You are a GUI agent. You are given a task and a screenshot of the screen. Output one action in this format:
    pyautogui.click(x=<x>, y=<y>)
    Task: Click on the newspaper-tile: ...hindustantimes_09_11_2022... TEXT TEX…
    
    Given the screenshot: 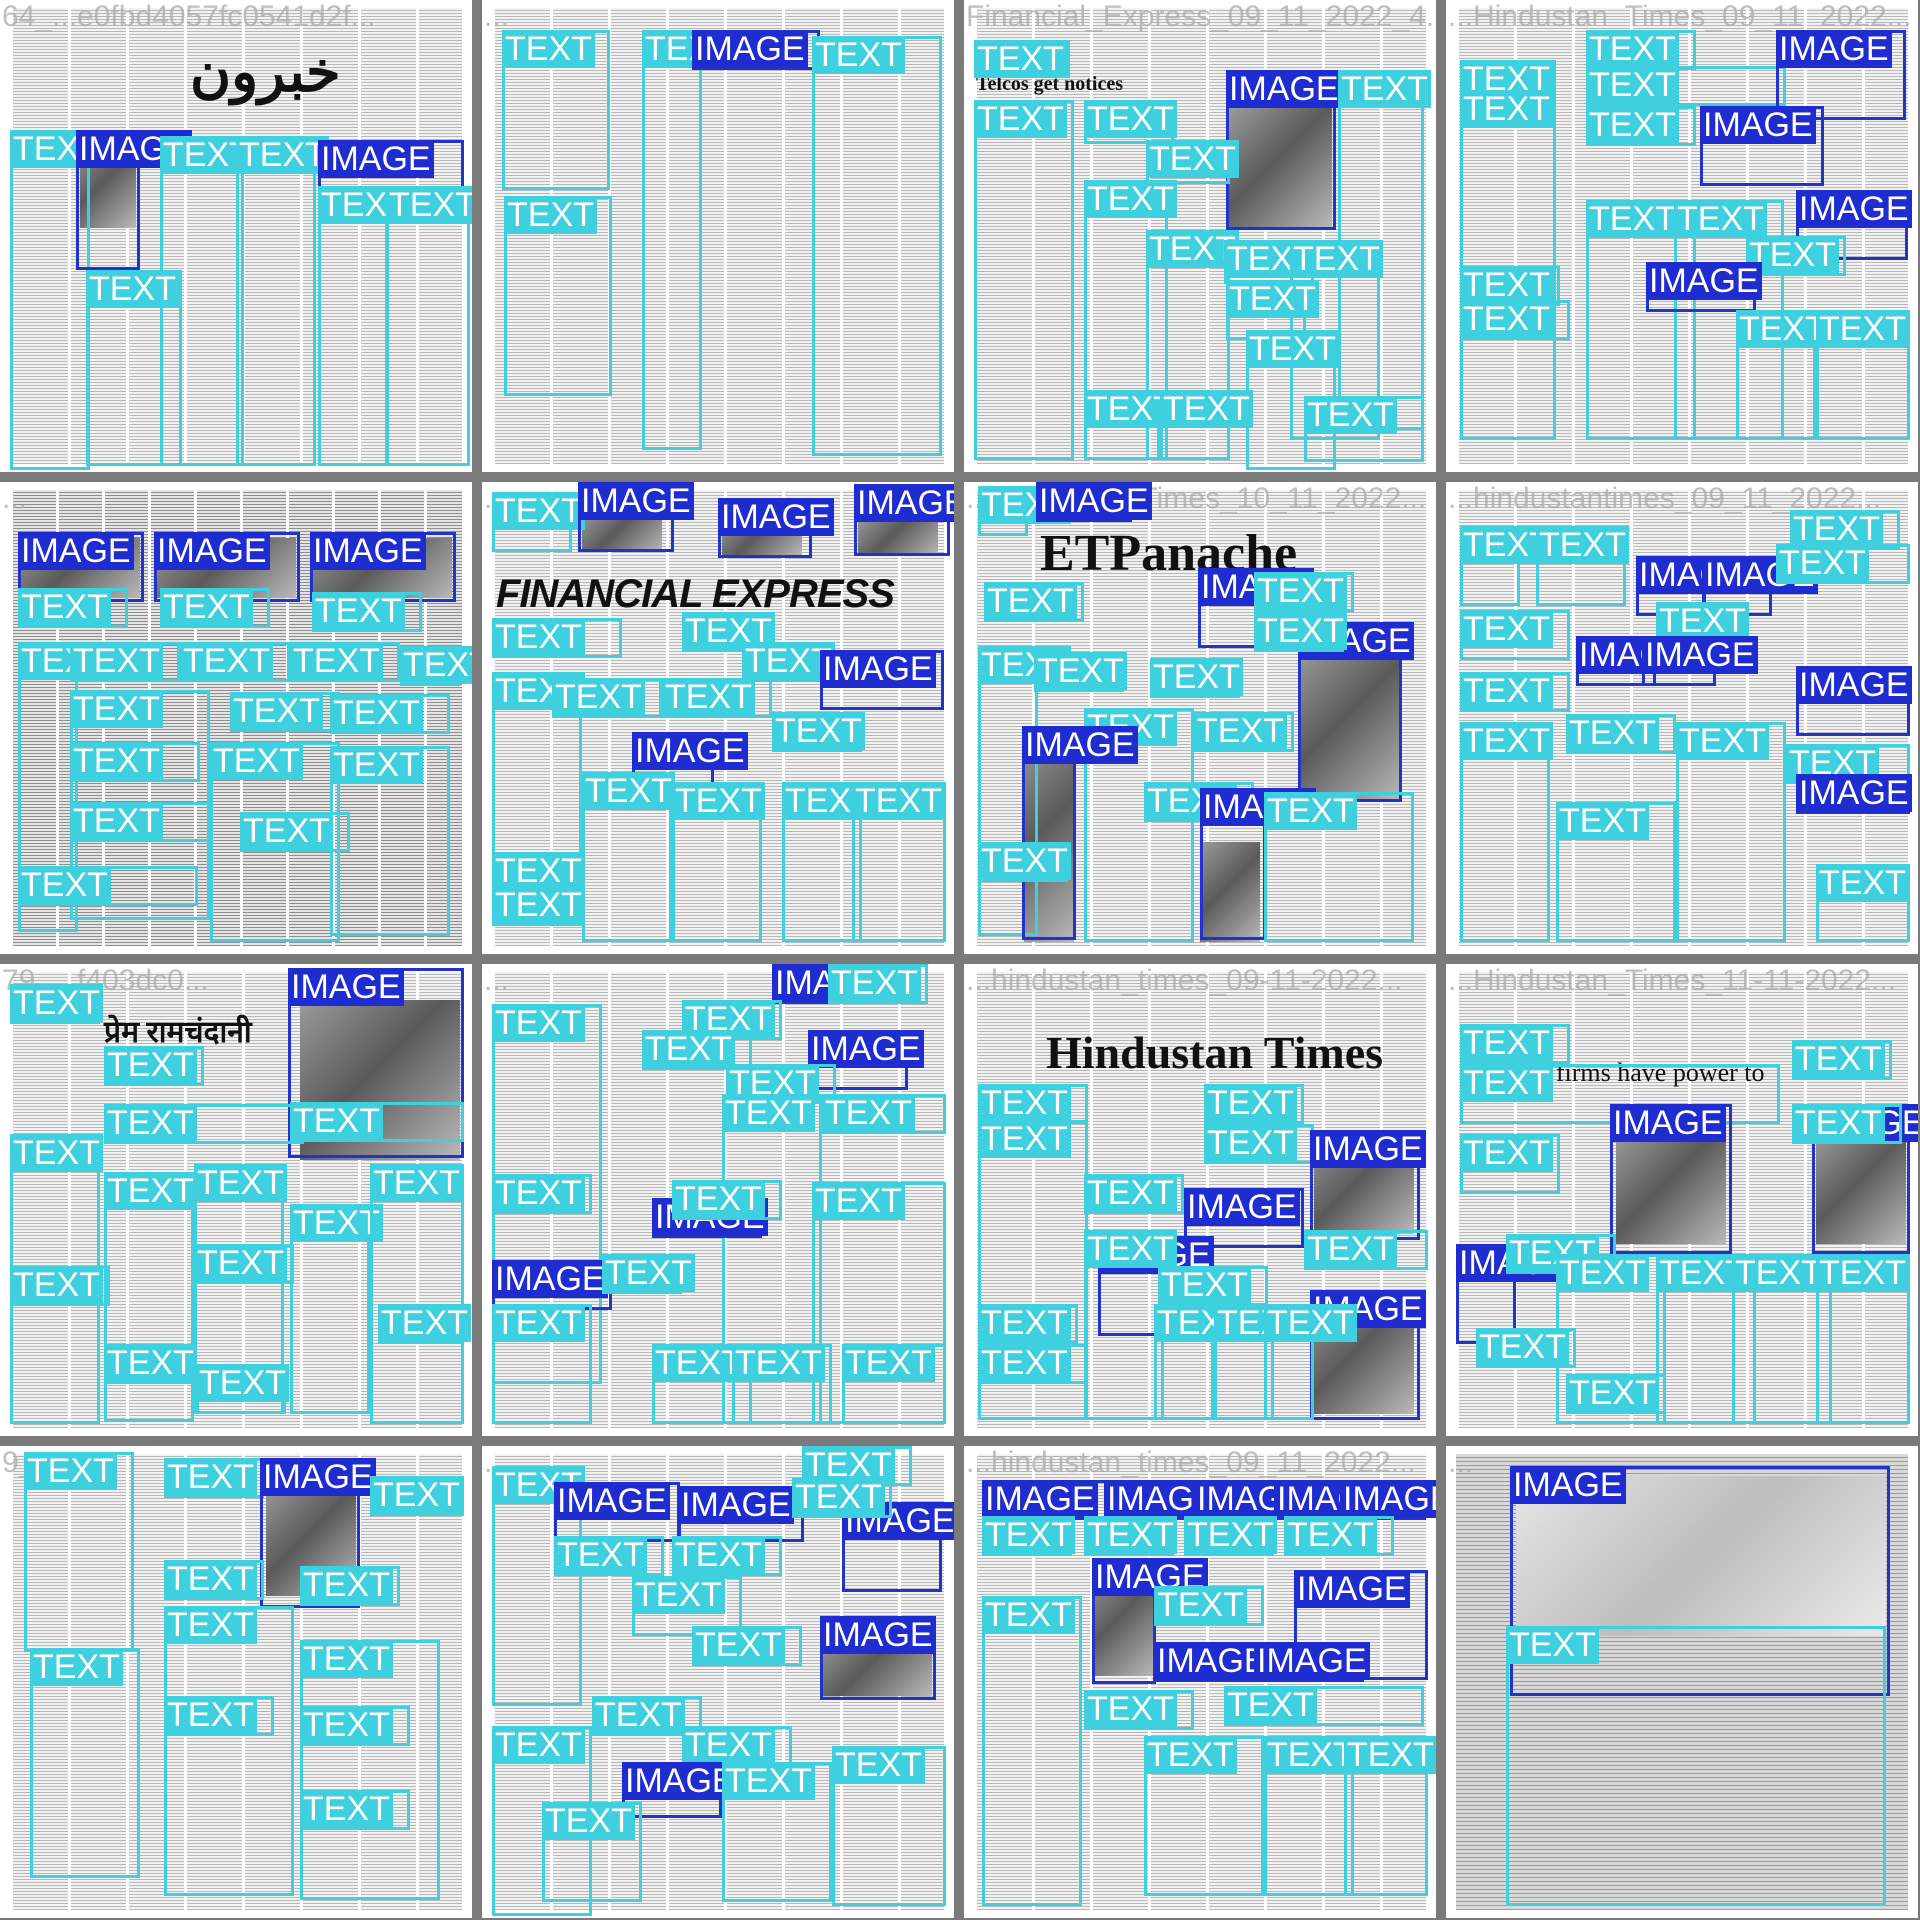 What is the action you would take?
    pyautogui.click(x=1682, y=718)
    